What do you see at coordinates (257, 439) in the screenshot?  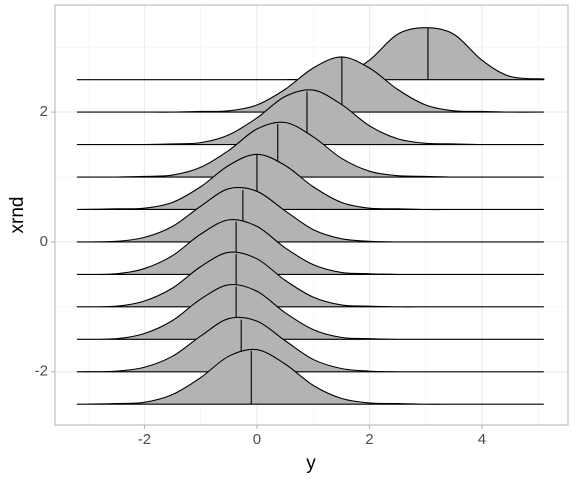 I see `x-tick-label: 0` at bounding box center [257, 439].